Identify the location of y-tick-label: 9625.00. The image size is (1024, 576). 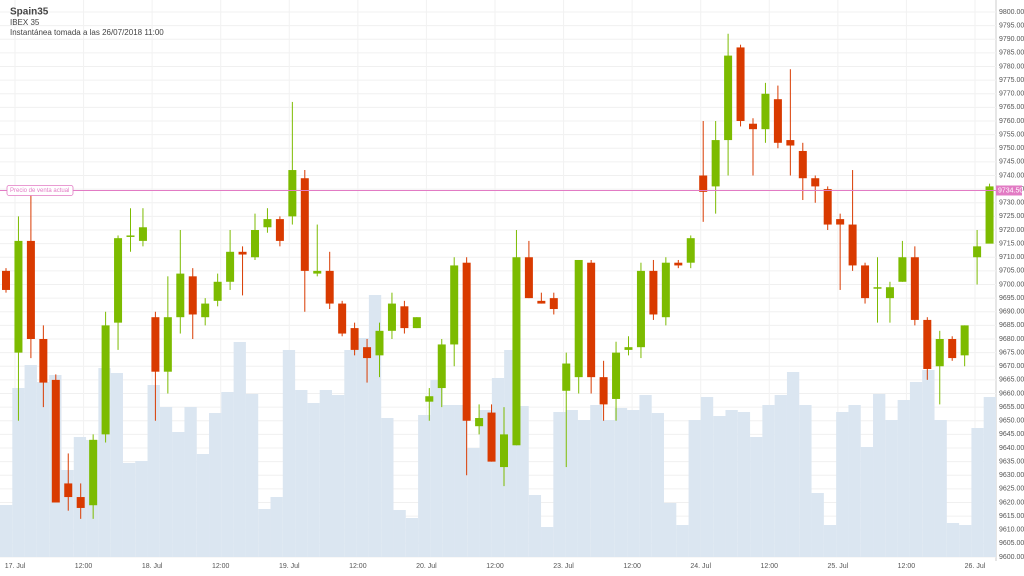
(1011, 489).